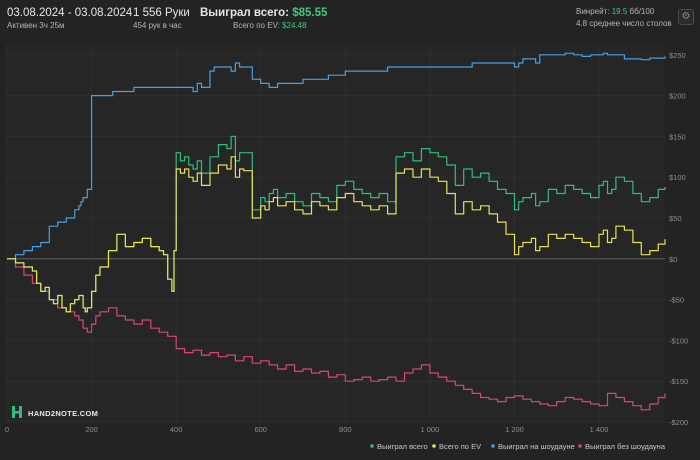 The height and width of the screenshot is (460, 700). What do you see at coordinates (256, 25) in the screenshot?
I see `ev-total-label: Всего по EV:` at bounding box center [256, 25].